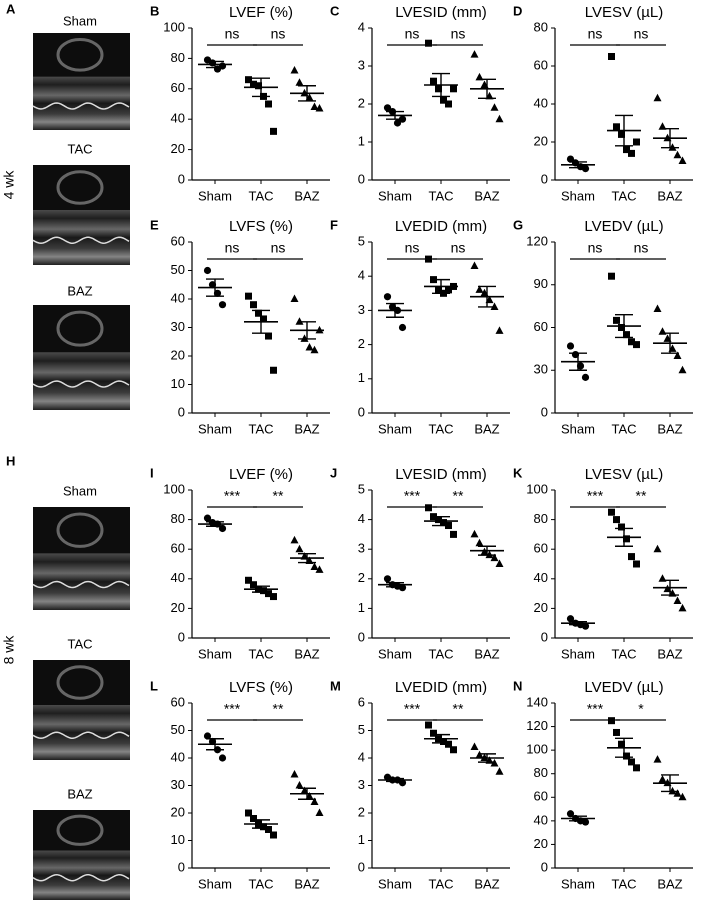 This screenshot has height=904, width=709. I want to click on y-tick-label: 120, so click(537, 725).